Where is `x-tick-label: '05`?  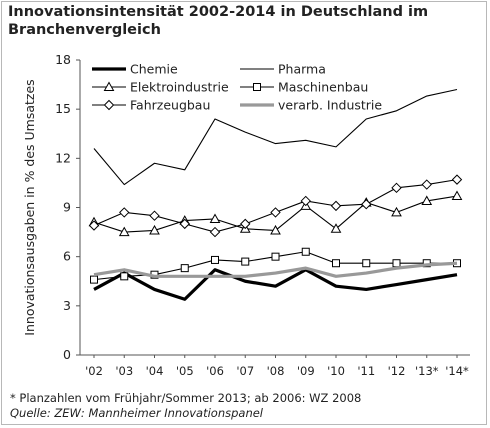 x-tick-label: '05 is located at coordinates (185, 371).